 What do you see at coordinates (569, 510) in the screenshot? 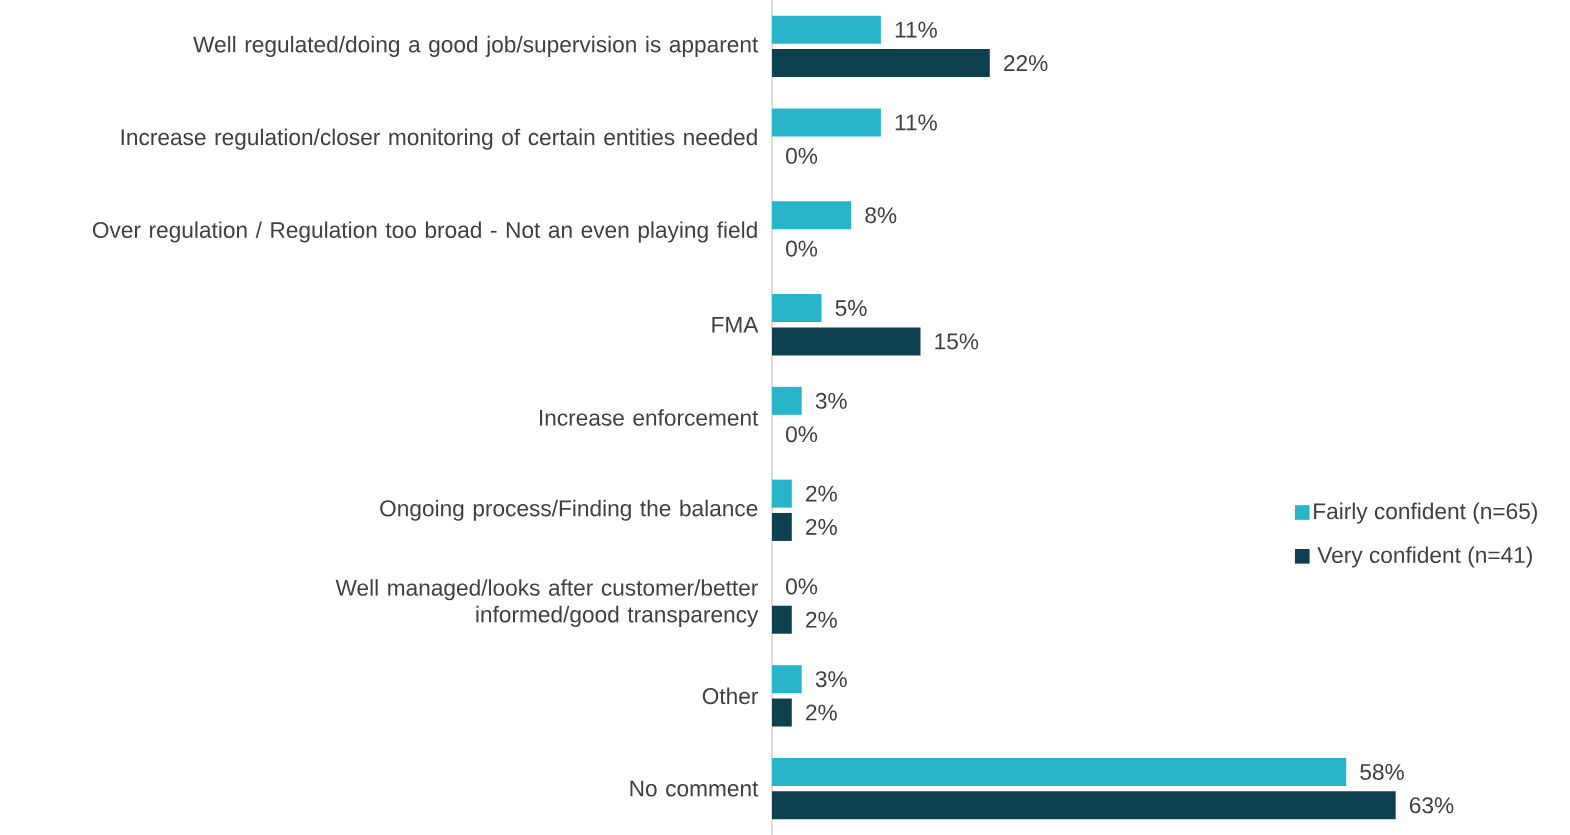
I see `y-tick-label: Ongoing process/Finding the balance` at bounding box center [569, 510].